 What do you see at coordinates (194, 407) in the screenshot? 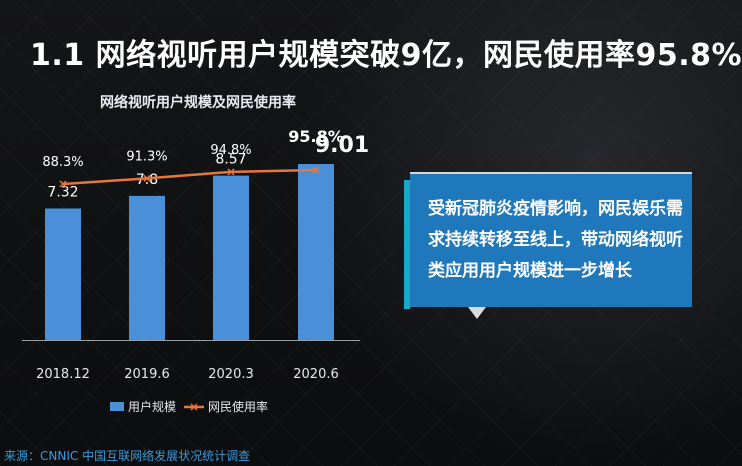
I see `legend-marker-line` at bounding box center [194, 407].